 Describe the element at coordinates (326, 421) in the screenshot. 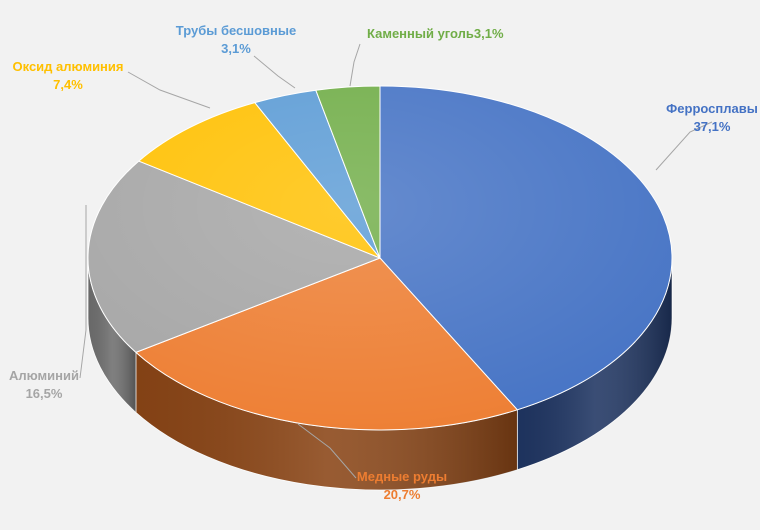

I see `slice-side-shade-copper-ores` at that location.